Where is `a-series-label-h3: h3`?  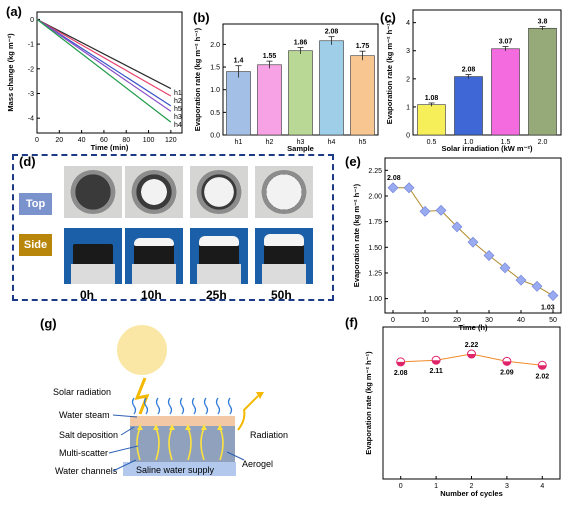
a-series-label-h3: h3 is located at coordinates (178, 117).